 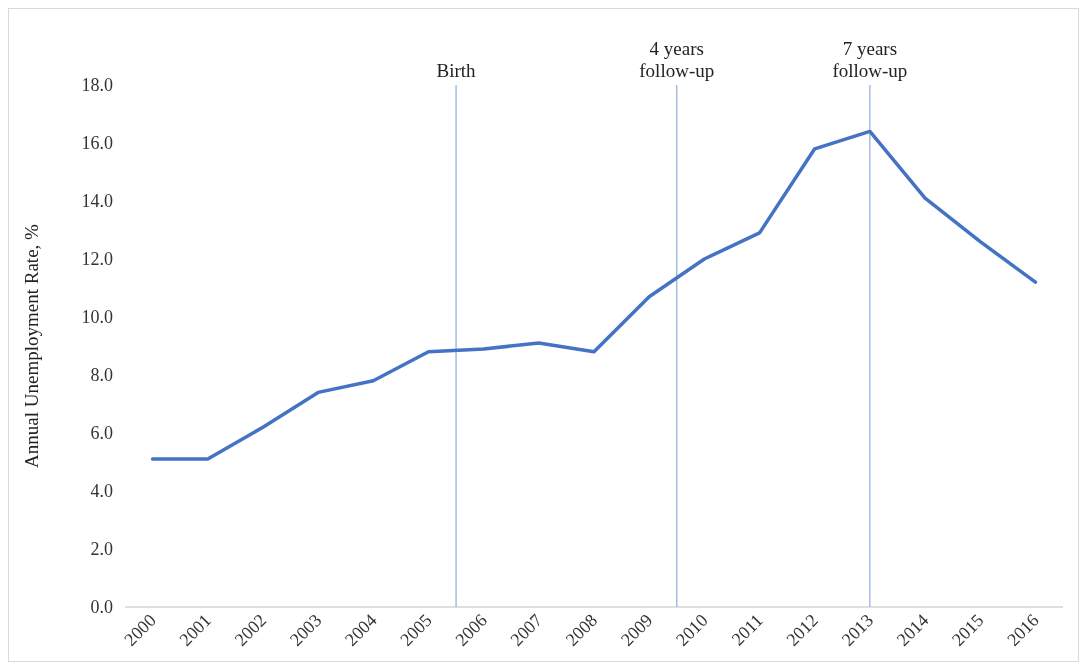 I want to click on ref-line-label: Birth, so click(x=456, y=70).